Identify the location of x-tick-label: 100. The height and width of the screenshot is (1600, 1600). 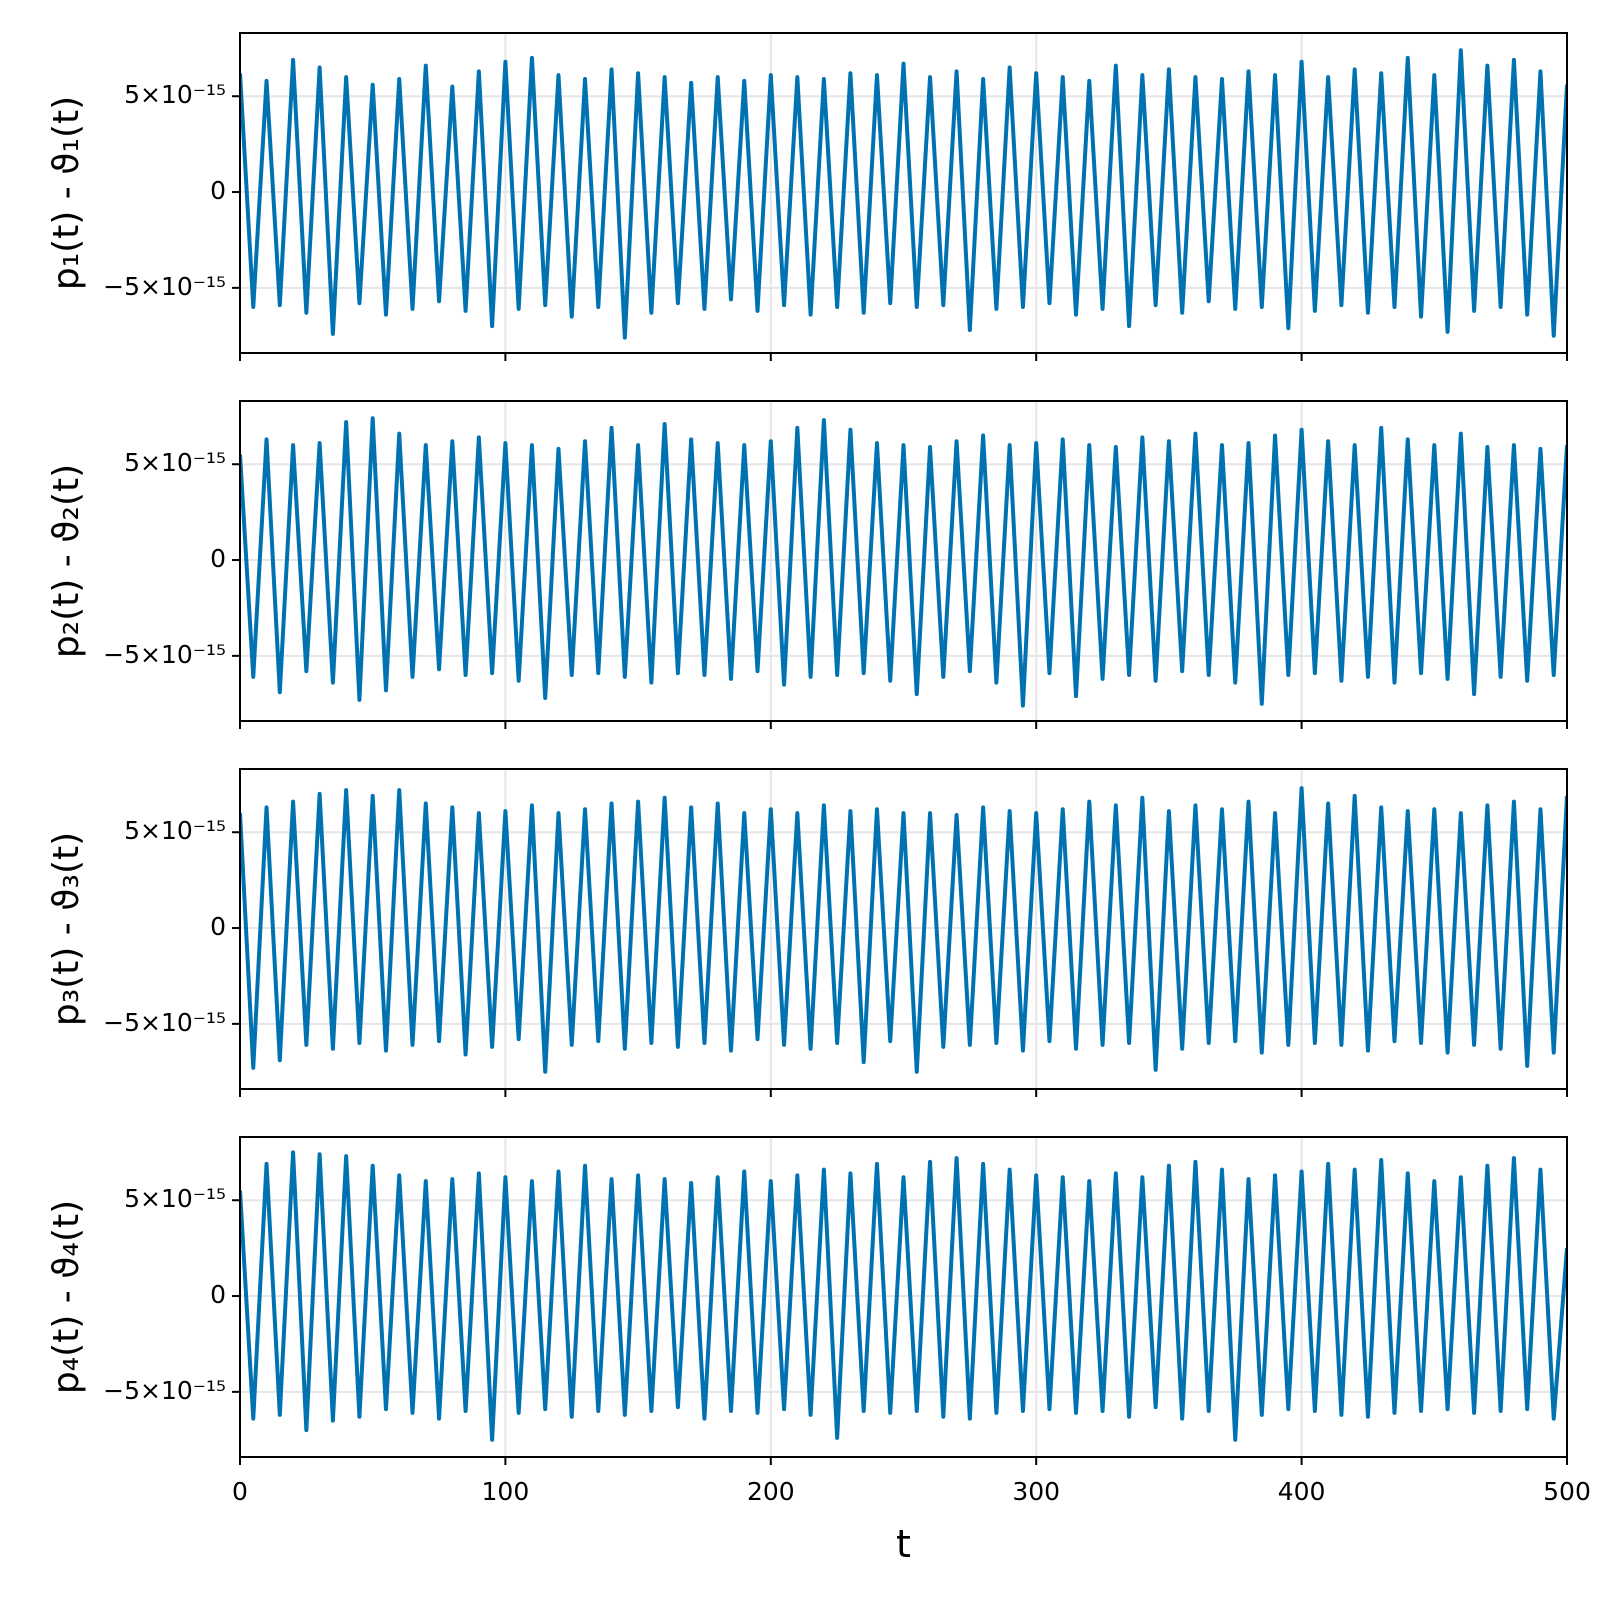
(506, 1491).